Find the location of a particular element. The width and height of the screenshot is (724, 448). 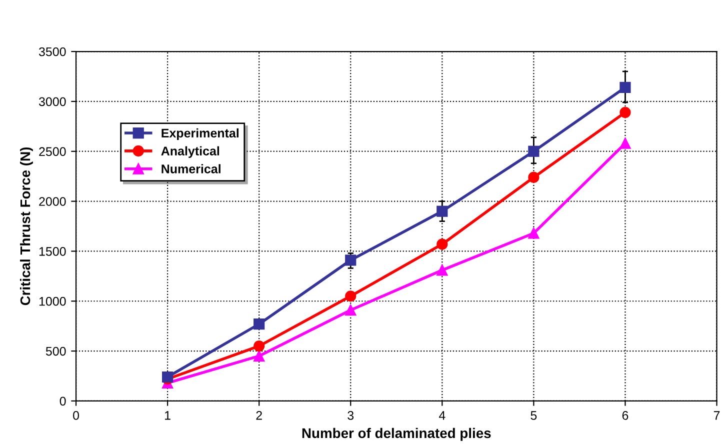

x-tick-label: 1 is located at coordinates (167, 415).